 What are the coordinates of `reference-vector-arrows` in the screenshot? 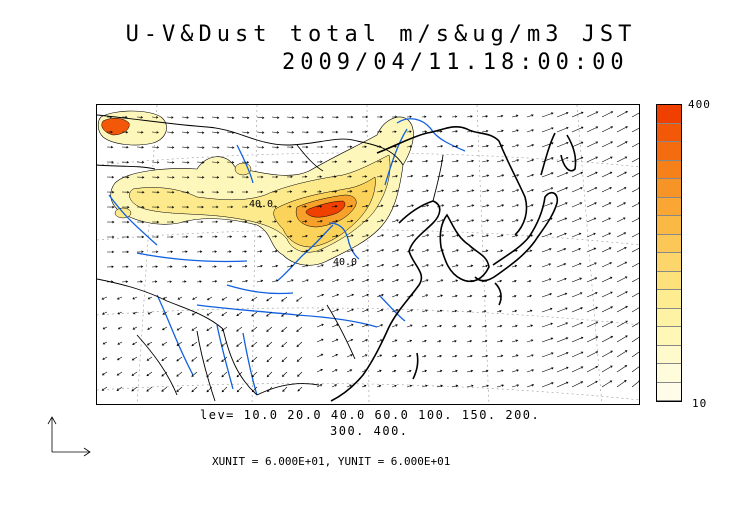 It's located at (69, 436).